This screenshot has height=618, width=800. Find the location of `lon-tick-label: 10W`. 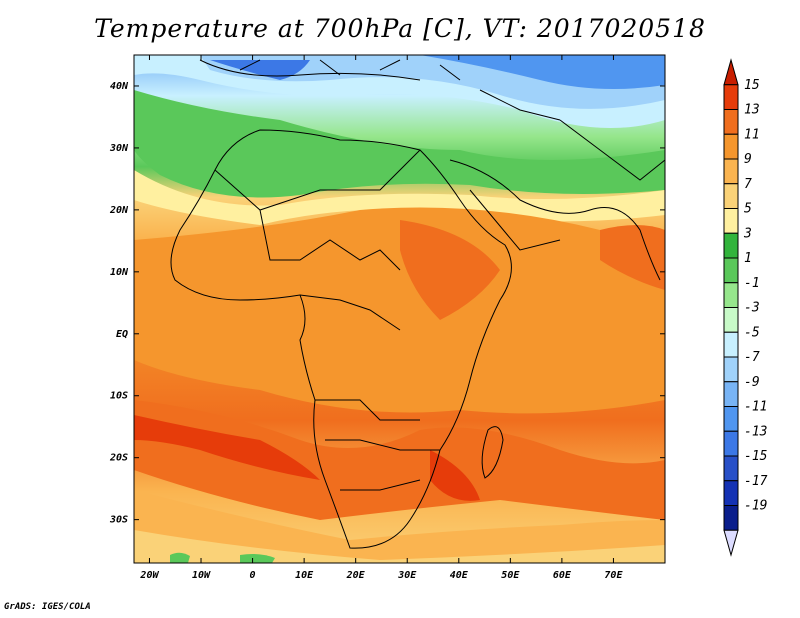

lon-tick-label: 10W is located at coordinates (201, 575).